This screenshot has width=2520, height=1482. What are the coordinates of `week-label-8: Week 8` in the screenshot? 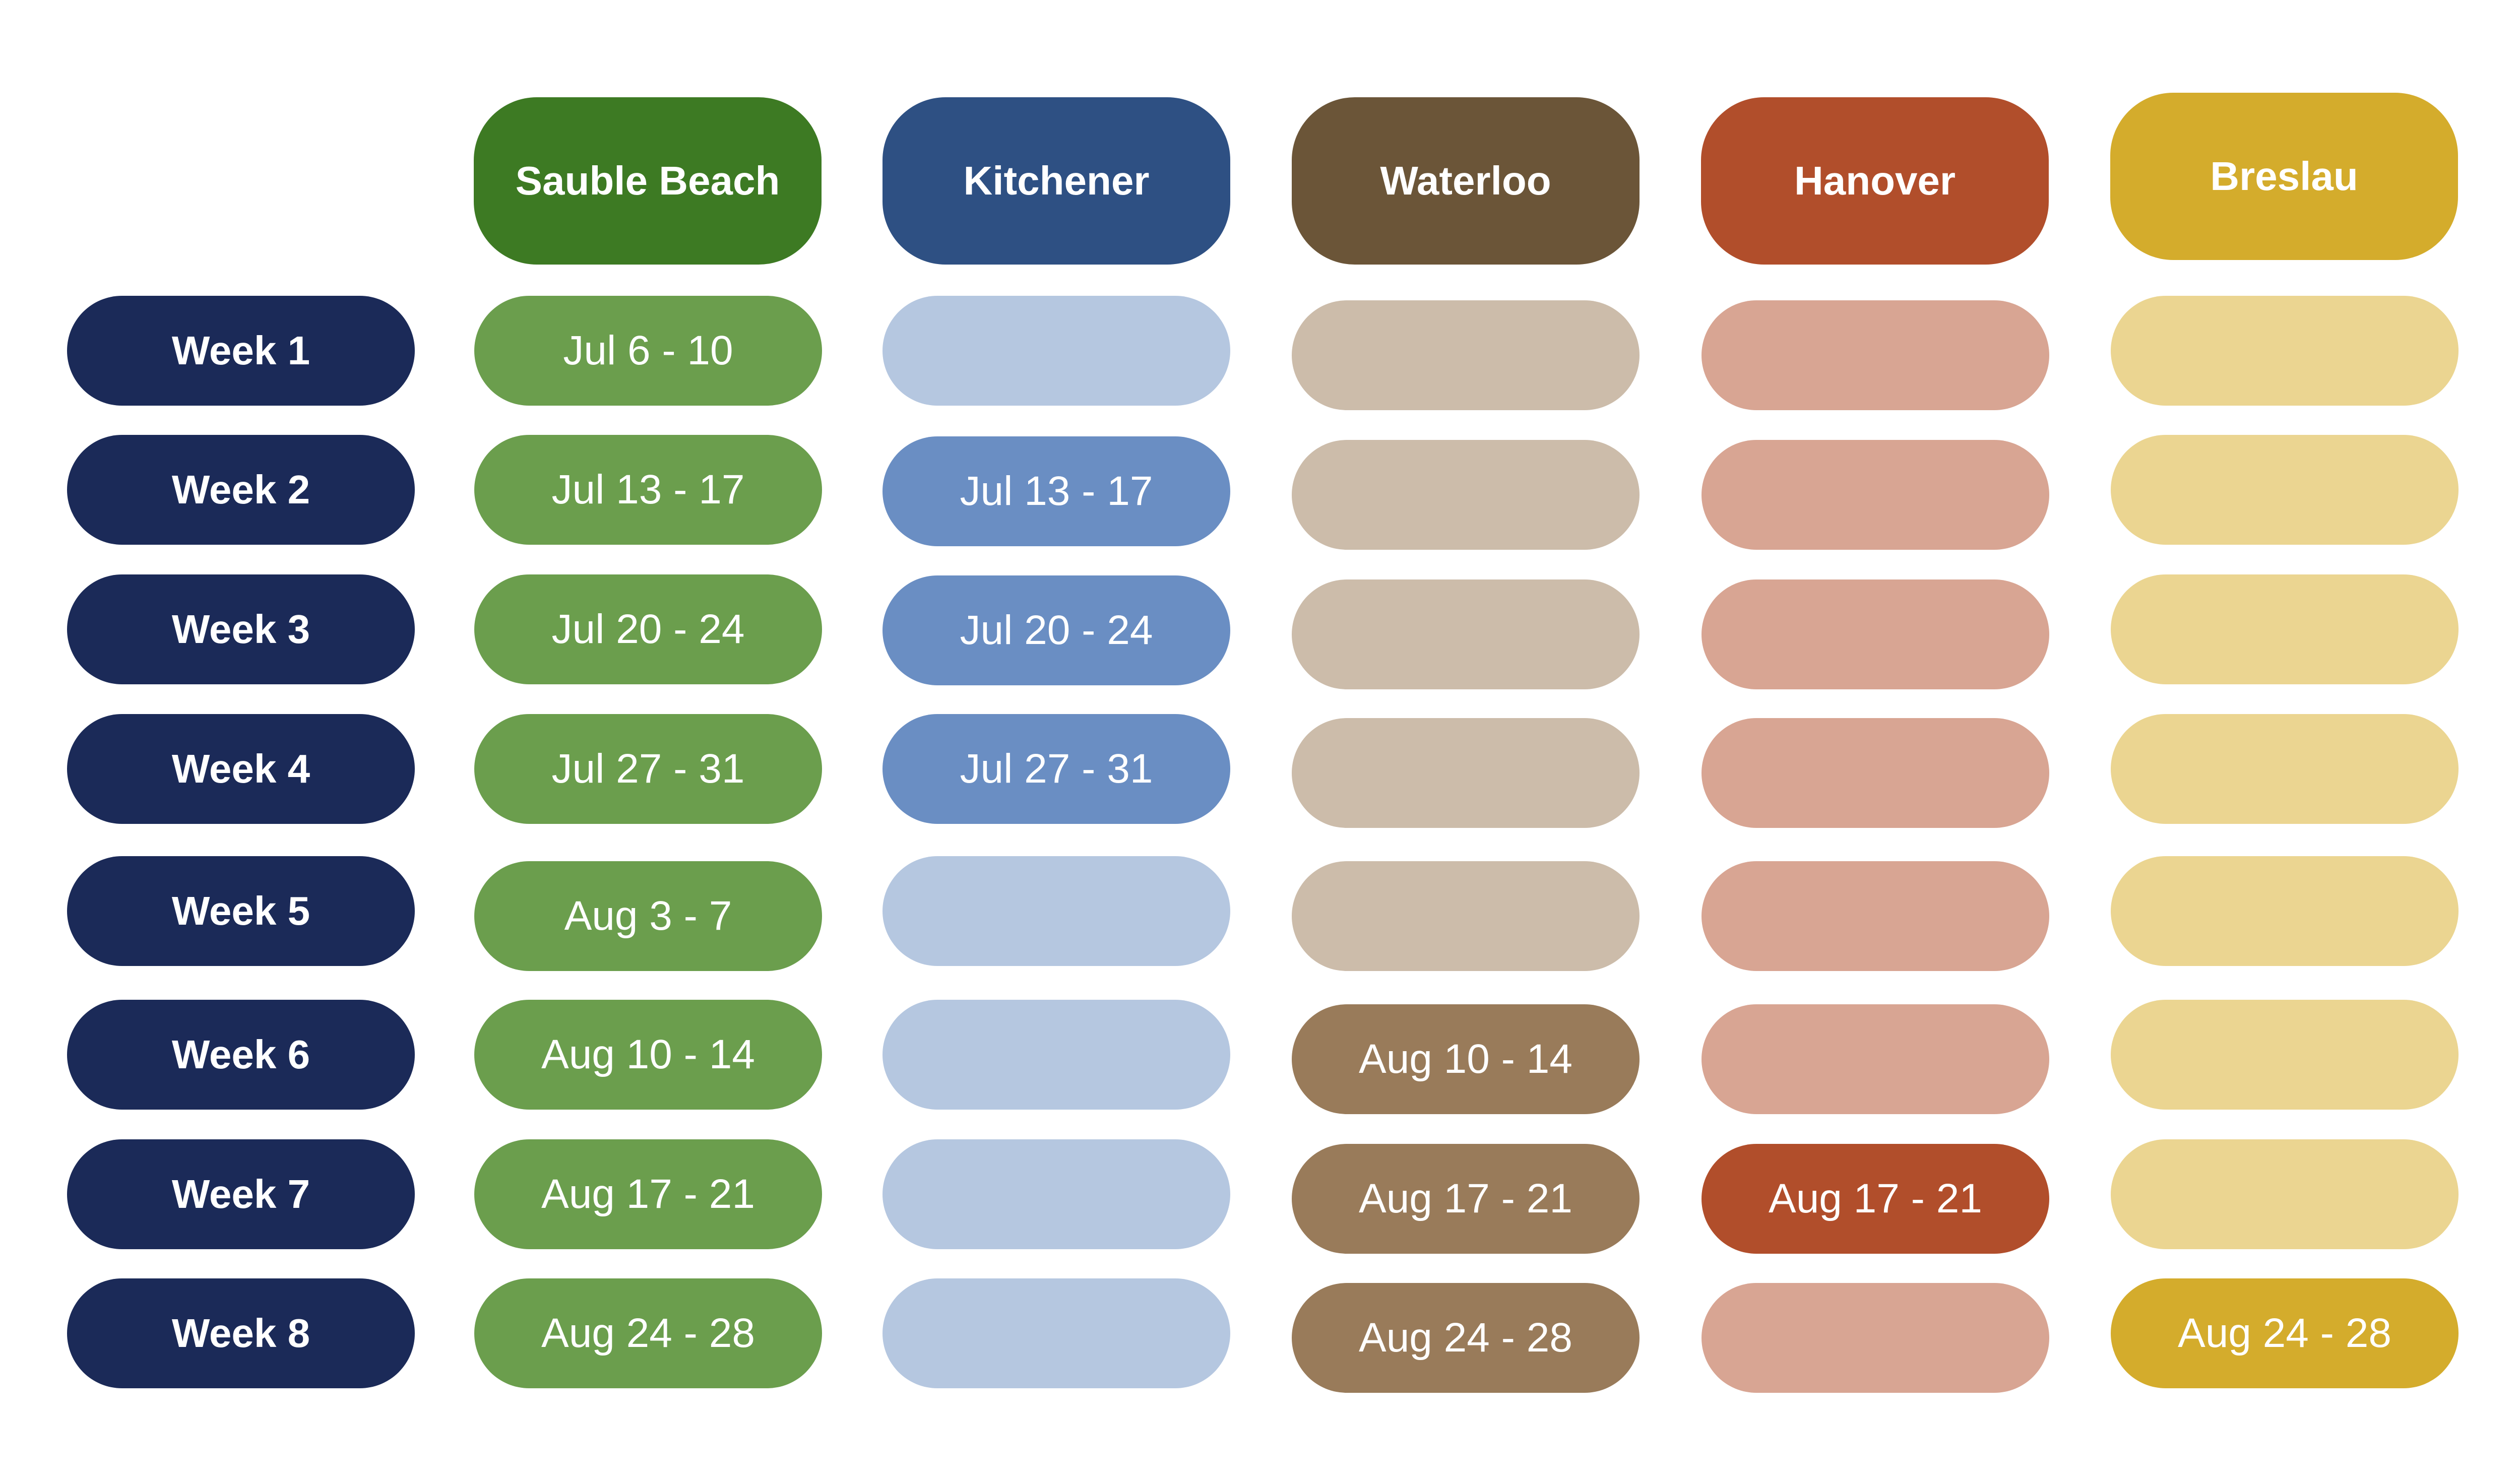 It's located at (241, 1333).